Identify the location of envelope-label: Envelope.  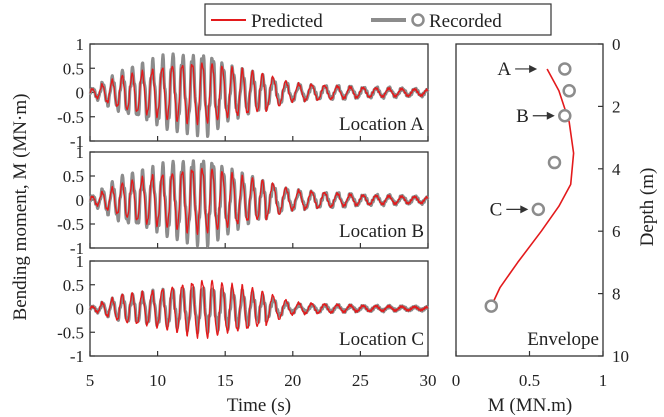
(563, 339).